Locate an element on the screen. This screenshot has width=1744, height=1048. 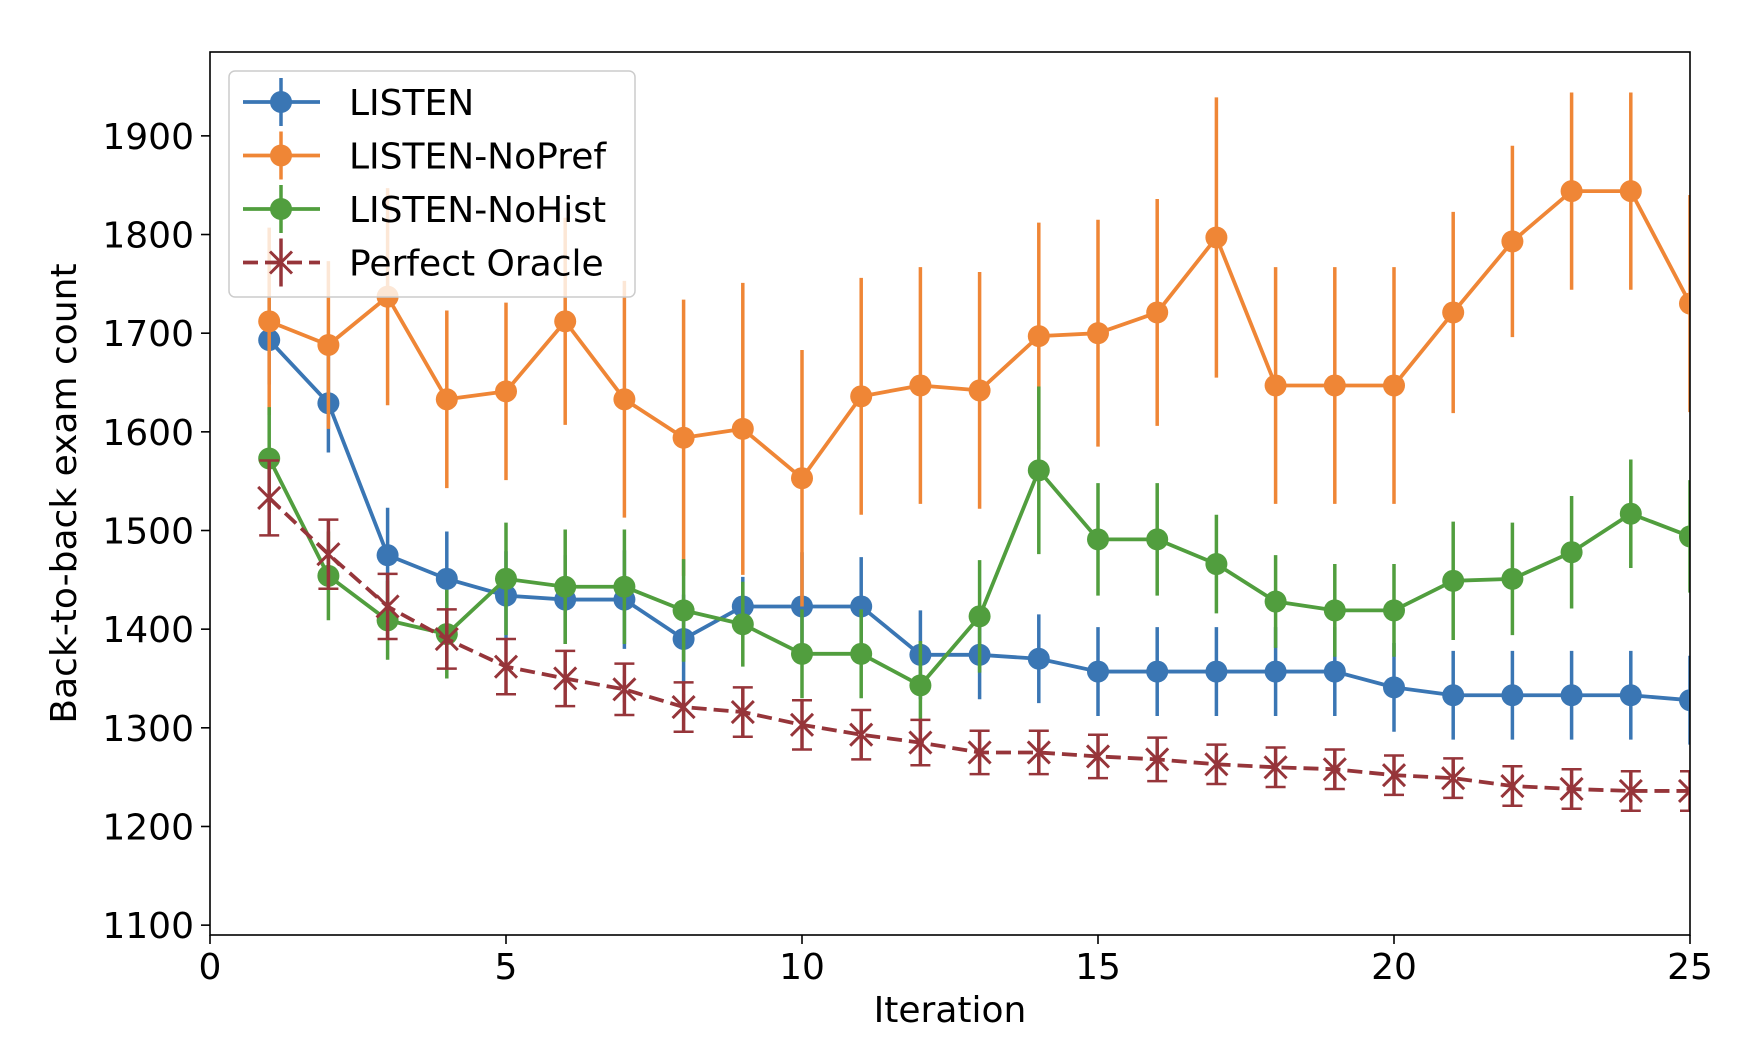
y-tick-label: 1800 is located at coordinates (148, 236).